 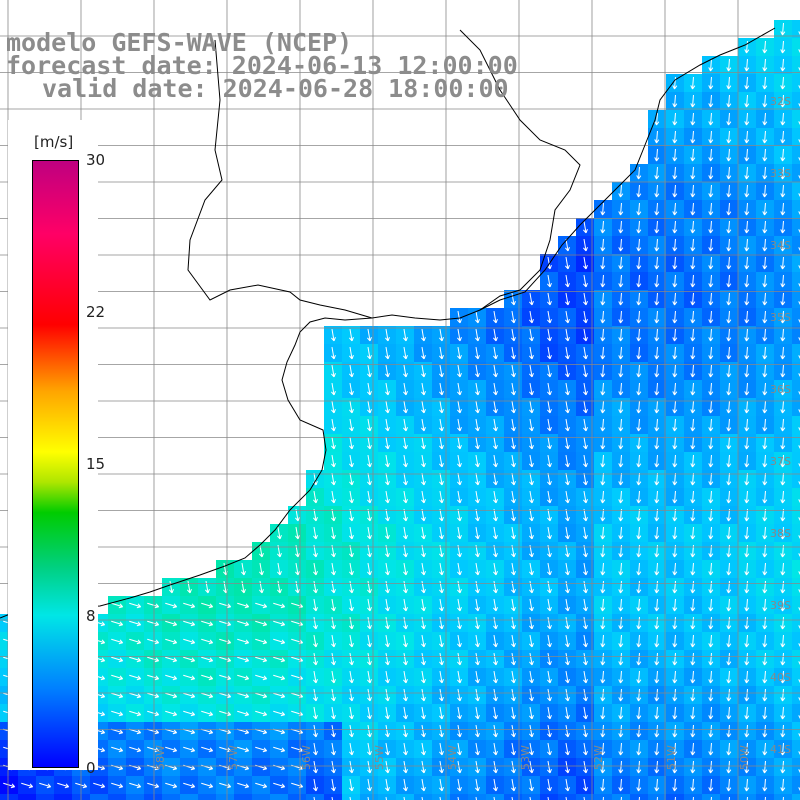 I want to click on lon-label: 53W, so click(x=525, y=757).